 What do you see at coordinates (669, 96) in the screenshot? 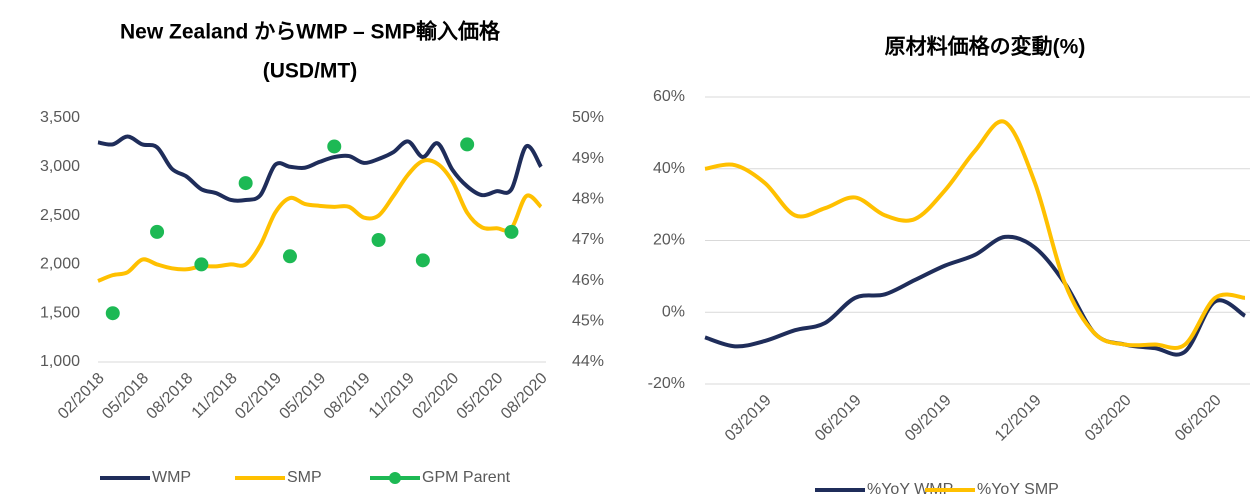
I see `y-tick-label: 60%` at bounding box center [669, 96].